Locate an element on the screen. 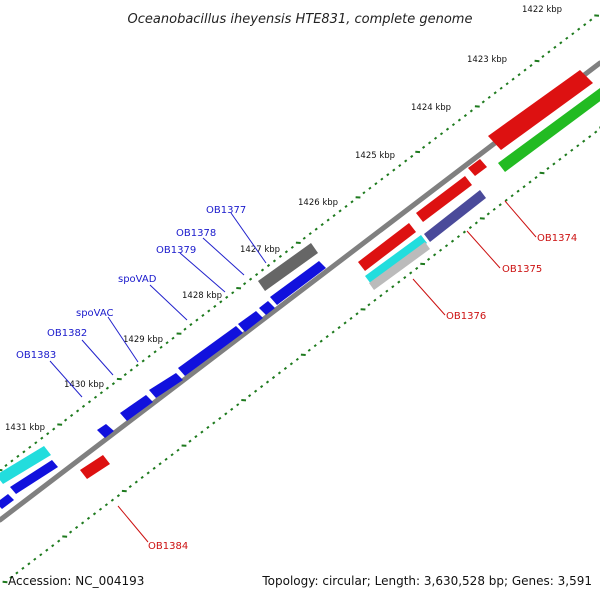  gene-label: OB1377 is located at coordinates (226, 210).